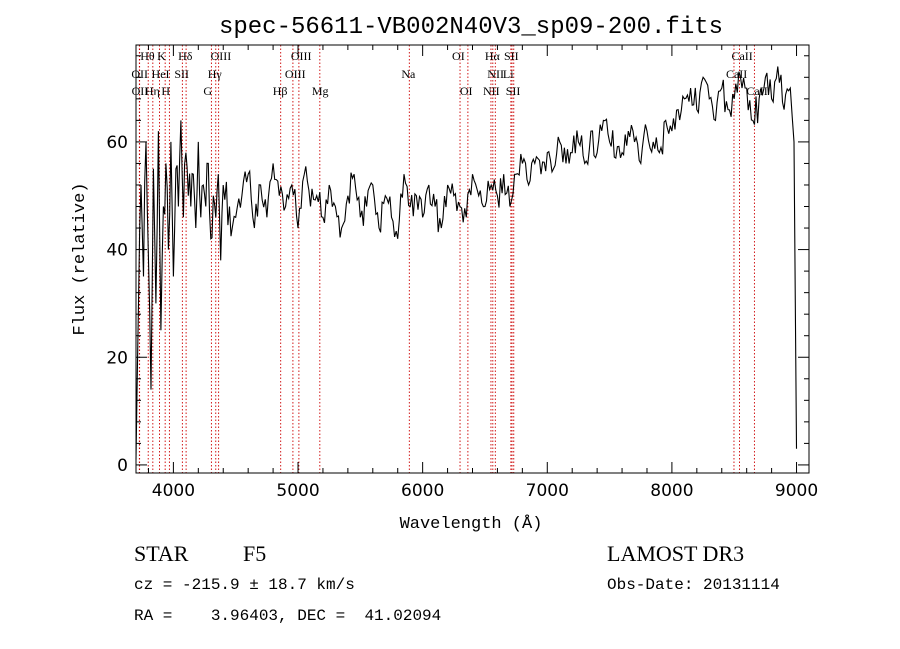 Image resolution: width=900 pixels, height=649 pixels. I want to click on spectral-line-label: Hγ, so click(215, 74).